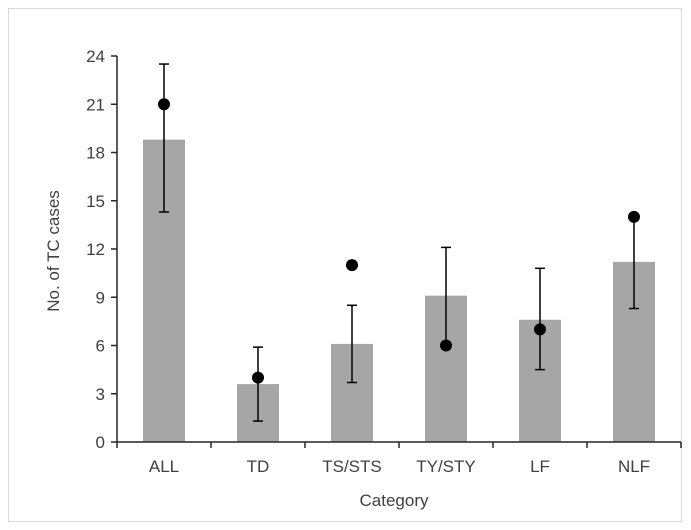 The height and width of the screenshot is (530, 691). I want to click on x-tick-label: TD, so click(258, 466).